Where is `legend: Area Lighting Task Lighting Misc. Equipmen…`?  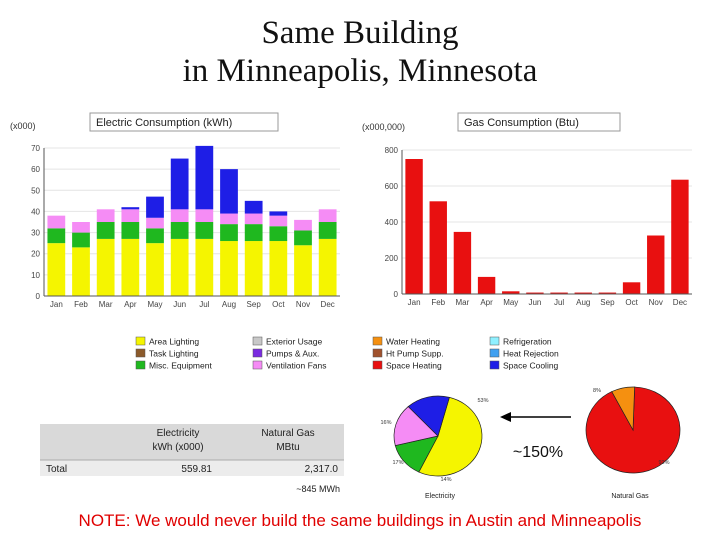
legend: Area Lighting Task Lighting Misc. Equipmen… is located at coordinates (347, 353).